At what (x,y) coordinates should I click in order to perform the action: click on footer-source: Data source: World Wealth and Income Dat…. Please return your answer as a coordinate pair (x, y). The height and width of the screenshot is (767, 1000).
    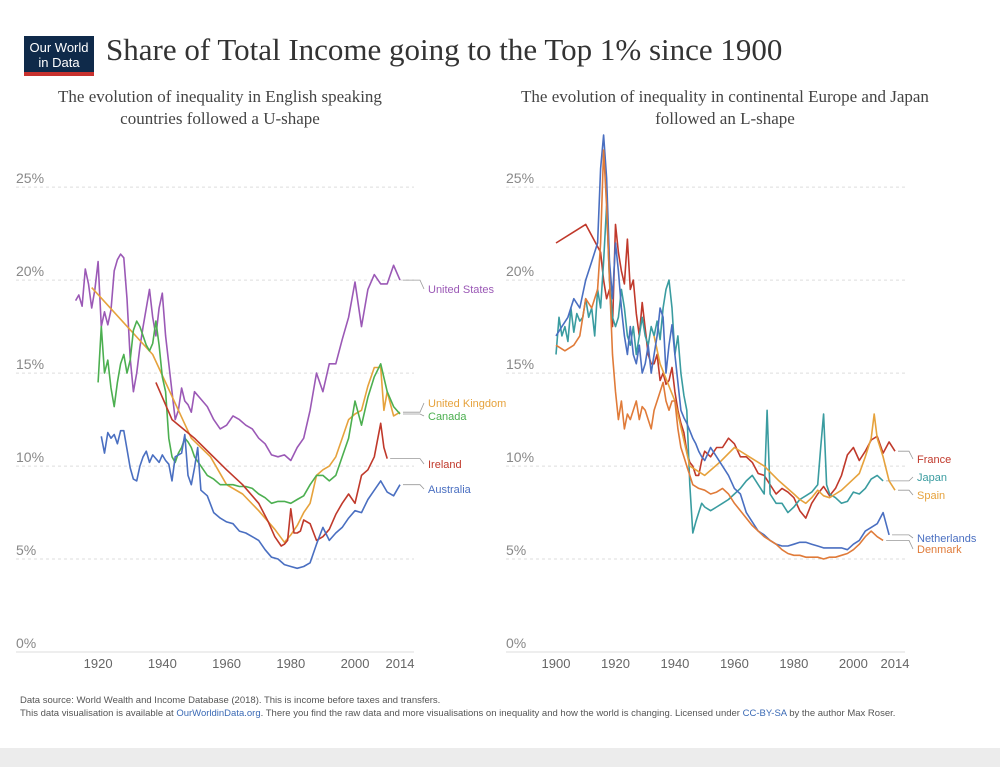
    Looking at the image, I should click on (230, 700).